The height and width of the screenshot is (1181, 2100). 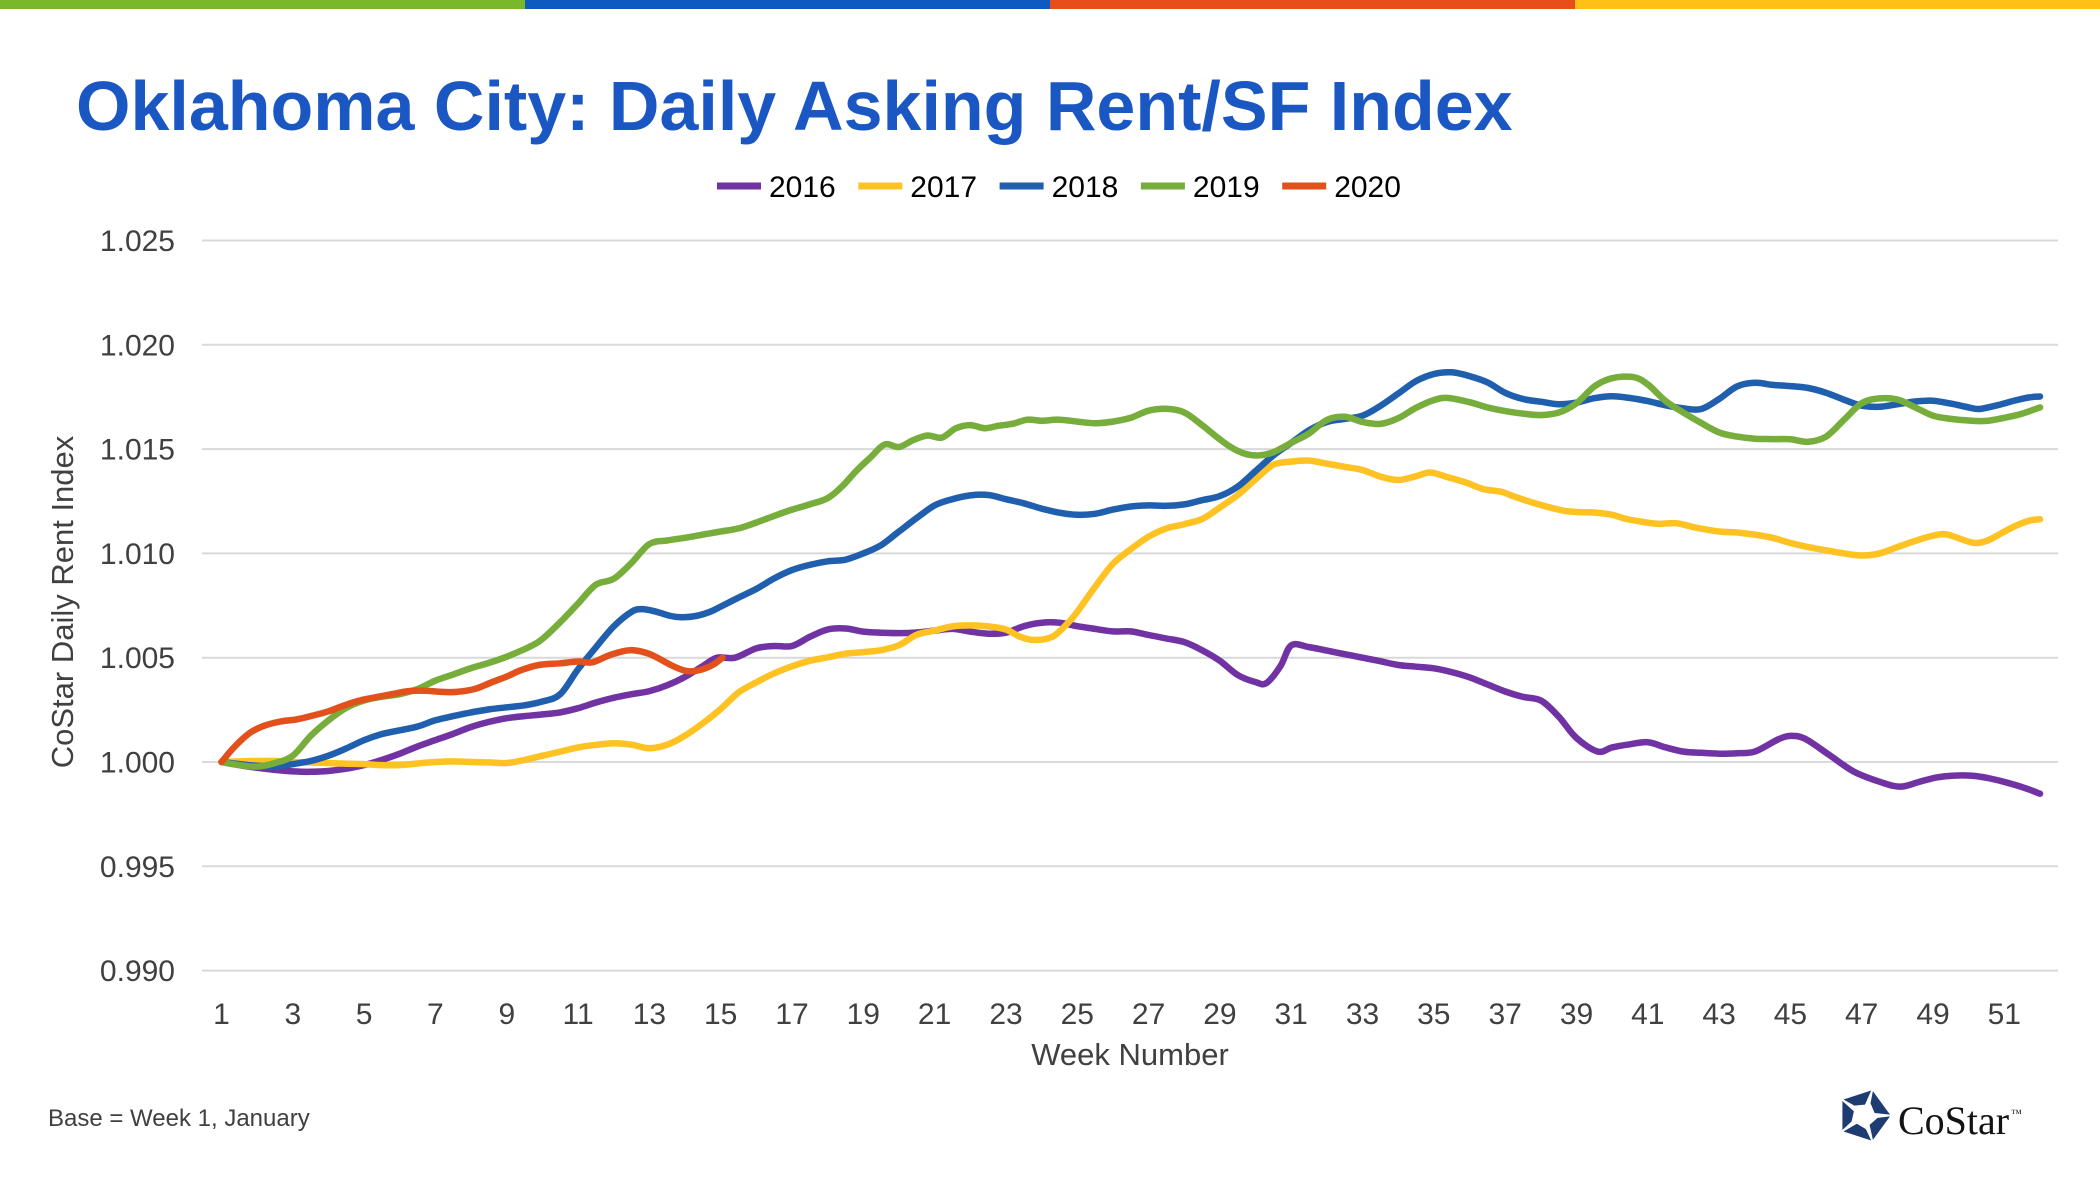 What do you see at coordinates (137, 763) in the screenshot?
I see `svg-text: 1.000` at bounding box center [137, 763].